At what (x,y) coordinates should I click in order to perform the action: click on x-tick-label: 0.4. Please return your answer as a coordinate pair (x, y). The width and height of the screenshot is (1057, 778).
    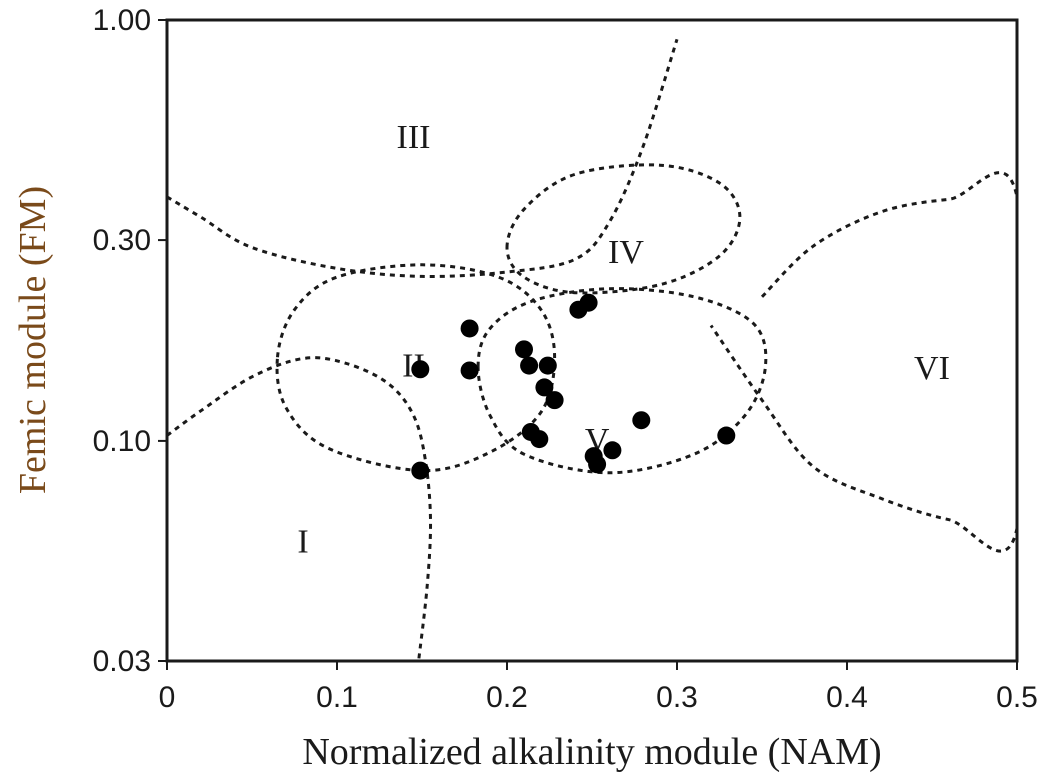
    Looking at the image, I should click on (847, 697).